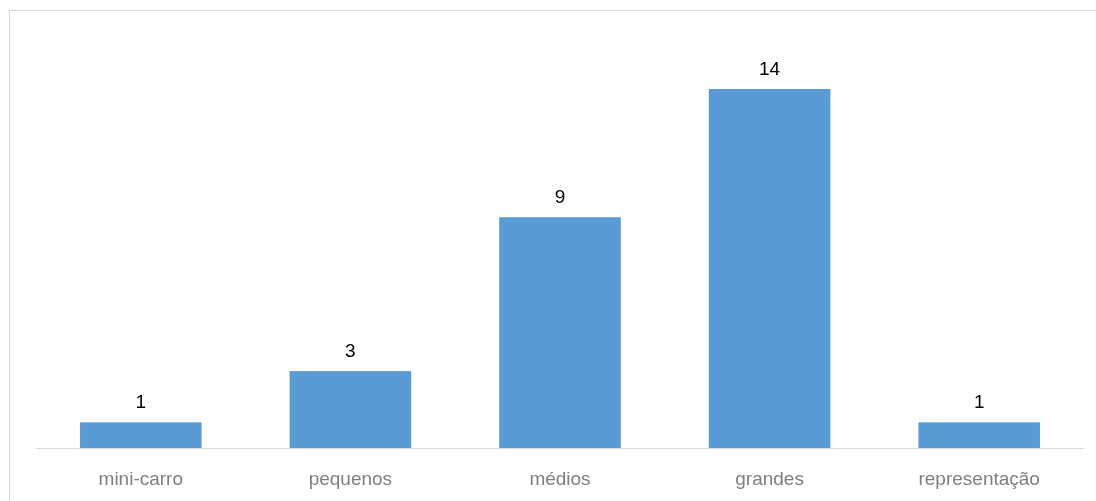 This screenshot has width=1096, height=501. I want to click on x-tick-label: grandes, so click(769, 478).